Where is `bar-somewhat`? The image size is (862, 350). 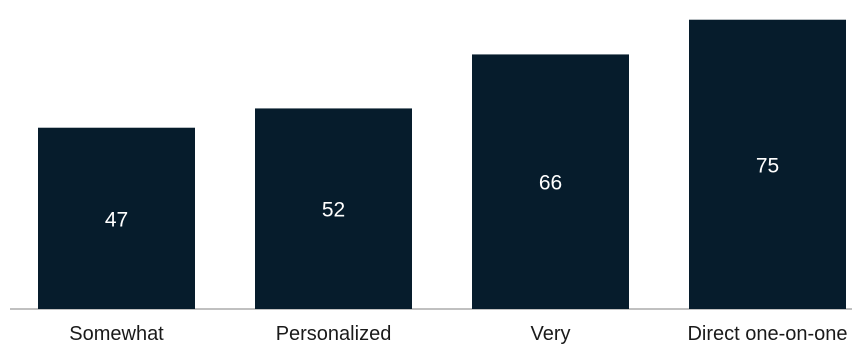
bar-somewhat is located at coordinates (116, 218).